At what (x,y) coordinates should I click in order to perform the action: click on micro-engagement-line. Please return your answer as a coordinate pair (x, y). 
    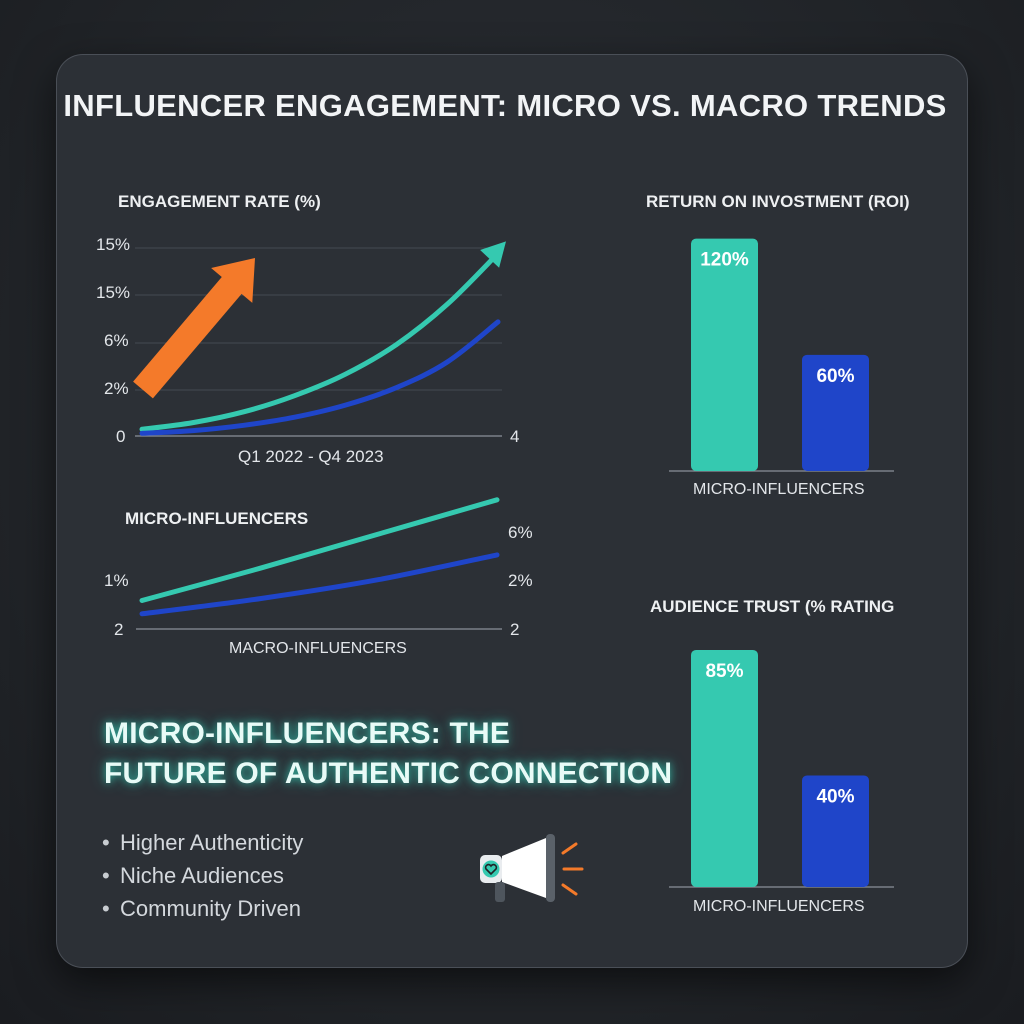
    Looking at the image, I should click on (320, 341).